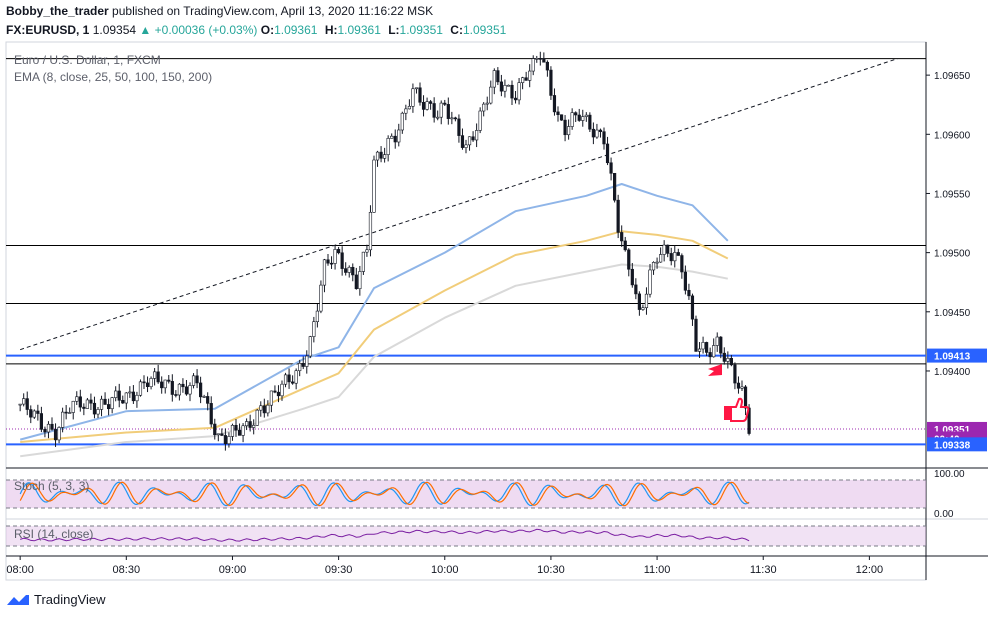  What do you see at coordinates (466, 513) in the screenshot?
I see `indicator-bands` at bounding box center [466, 513].